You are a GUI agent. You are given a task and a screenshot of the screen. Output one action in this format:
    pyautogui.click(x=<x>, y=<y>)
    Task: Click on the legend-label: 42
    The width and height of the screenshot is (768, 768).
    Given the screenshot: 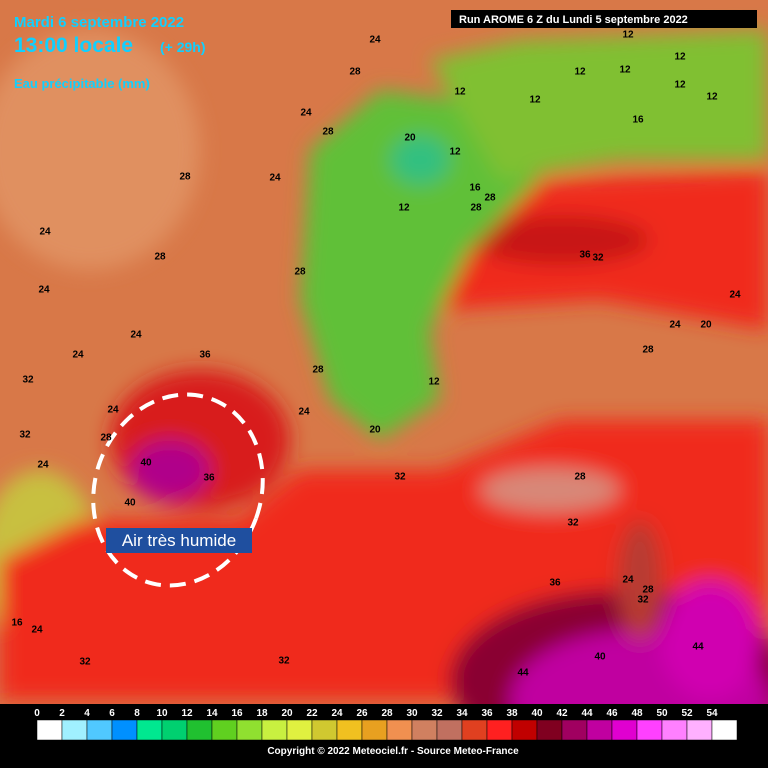 What is the action you would take?
    pyautogui.click(x=562, y=713)
    